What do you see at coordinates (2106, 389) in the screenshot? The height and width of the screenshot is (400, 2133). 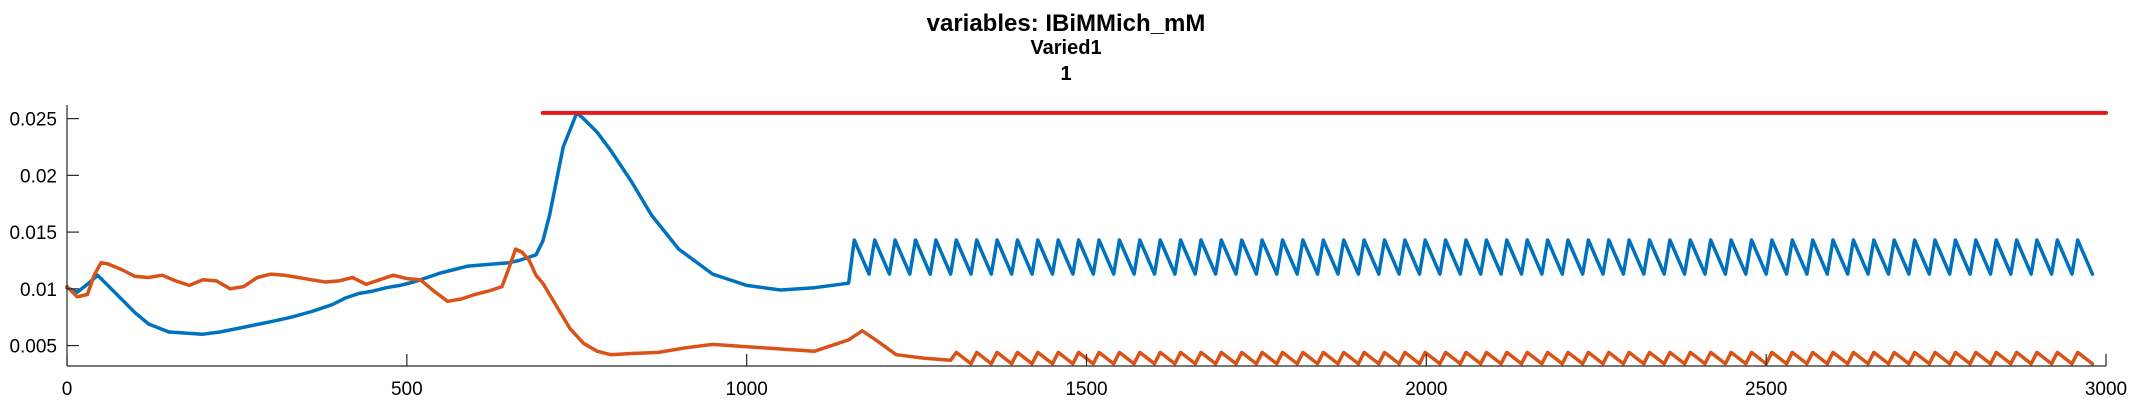 I see `x-tick-label: 3000` at bounding box center [2106, 389].